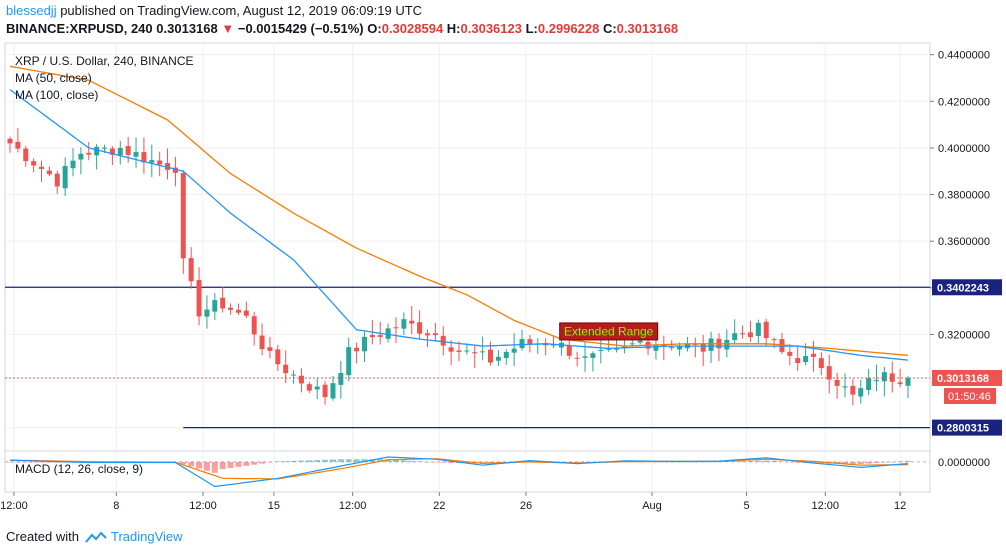 Image resolution: width=1006 pixels, height=556 pixels. I want to click on high-label: H:, so click(453, 28).